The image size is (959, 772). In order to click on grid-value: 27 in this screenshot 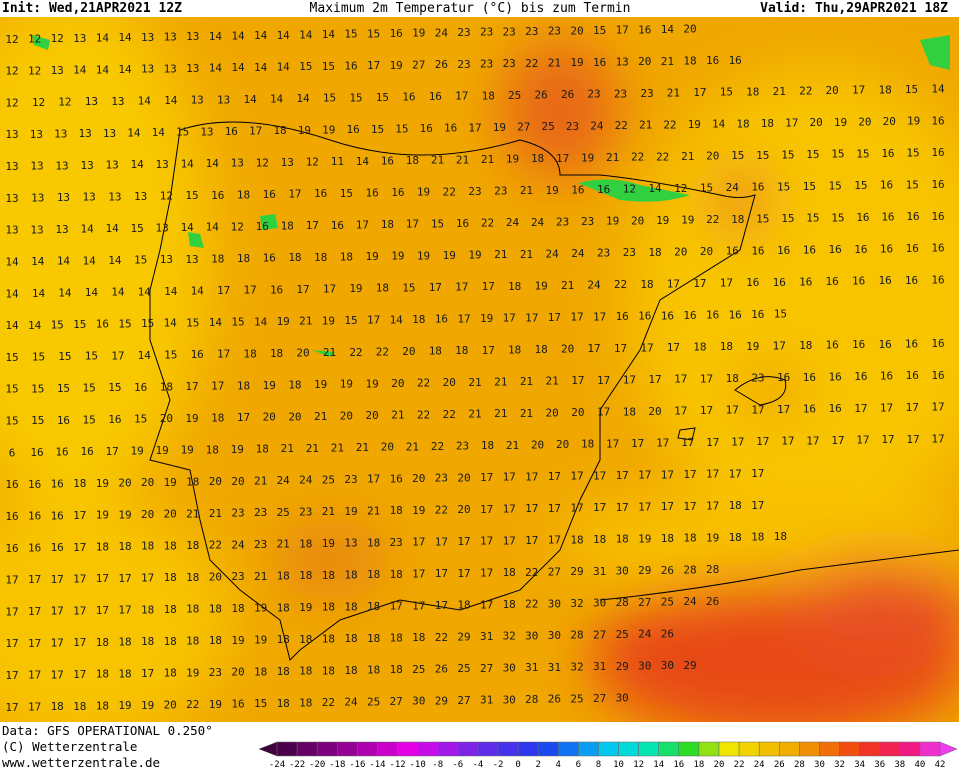, I will do `click(644, 602)`.